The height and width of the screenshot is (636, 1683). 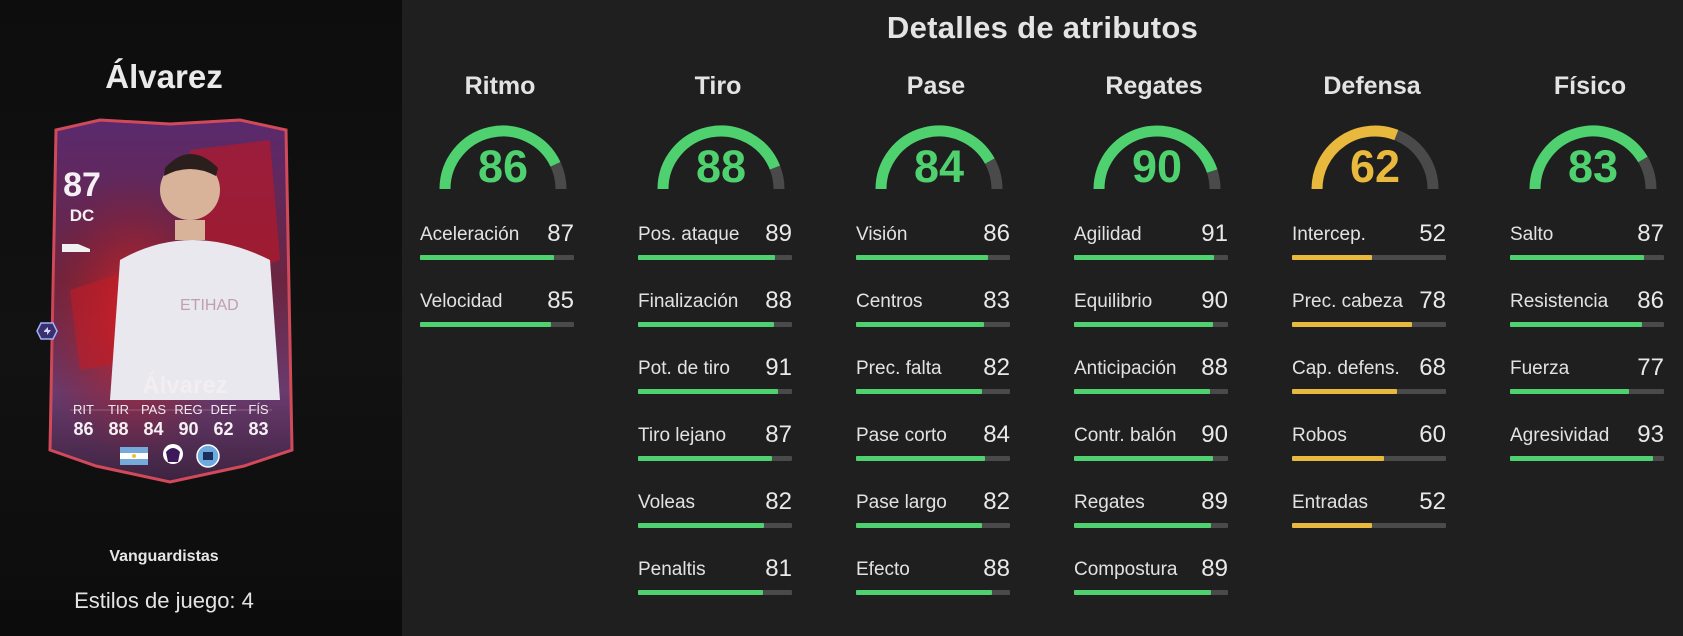 What do you see at coordinates (1154, 254) in the screenshot?
I see `stat-row: Agilidad 91` at bounding box center [1154, 254].